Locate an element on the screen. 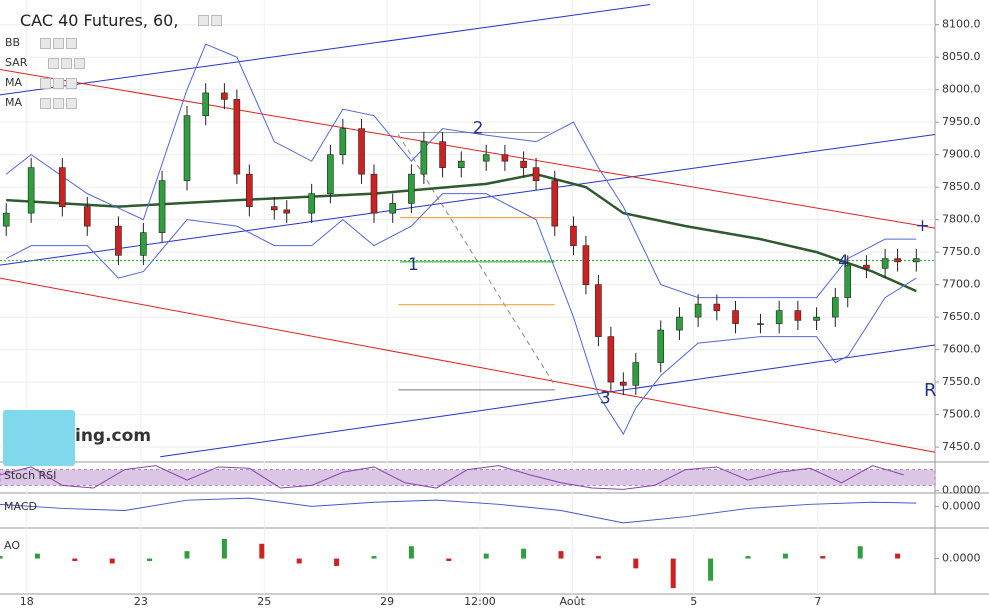  logo-image is located at coordinates (39, 438).